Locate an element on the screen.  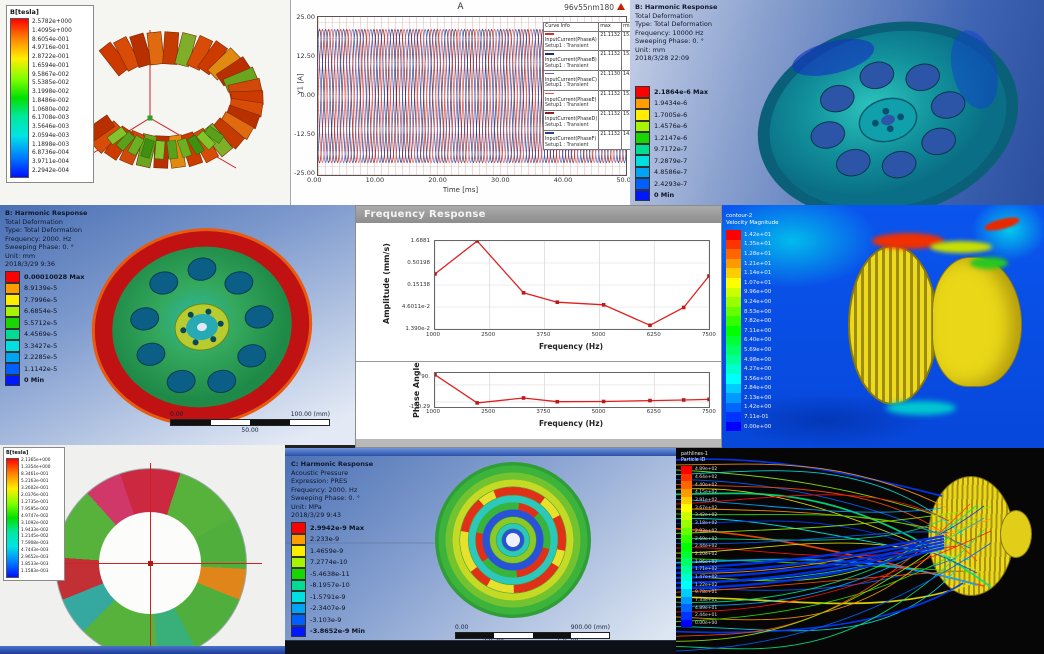
ruler-bar is located at coordinates (532, 635).